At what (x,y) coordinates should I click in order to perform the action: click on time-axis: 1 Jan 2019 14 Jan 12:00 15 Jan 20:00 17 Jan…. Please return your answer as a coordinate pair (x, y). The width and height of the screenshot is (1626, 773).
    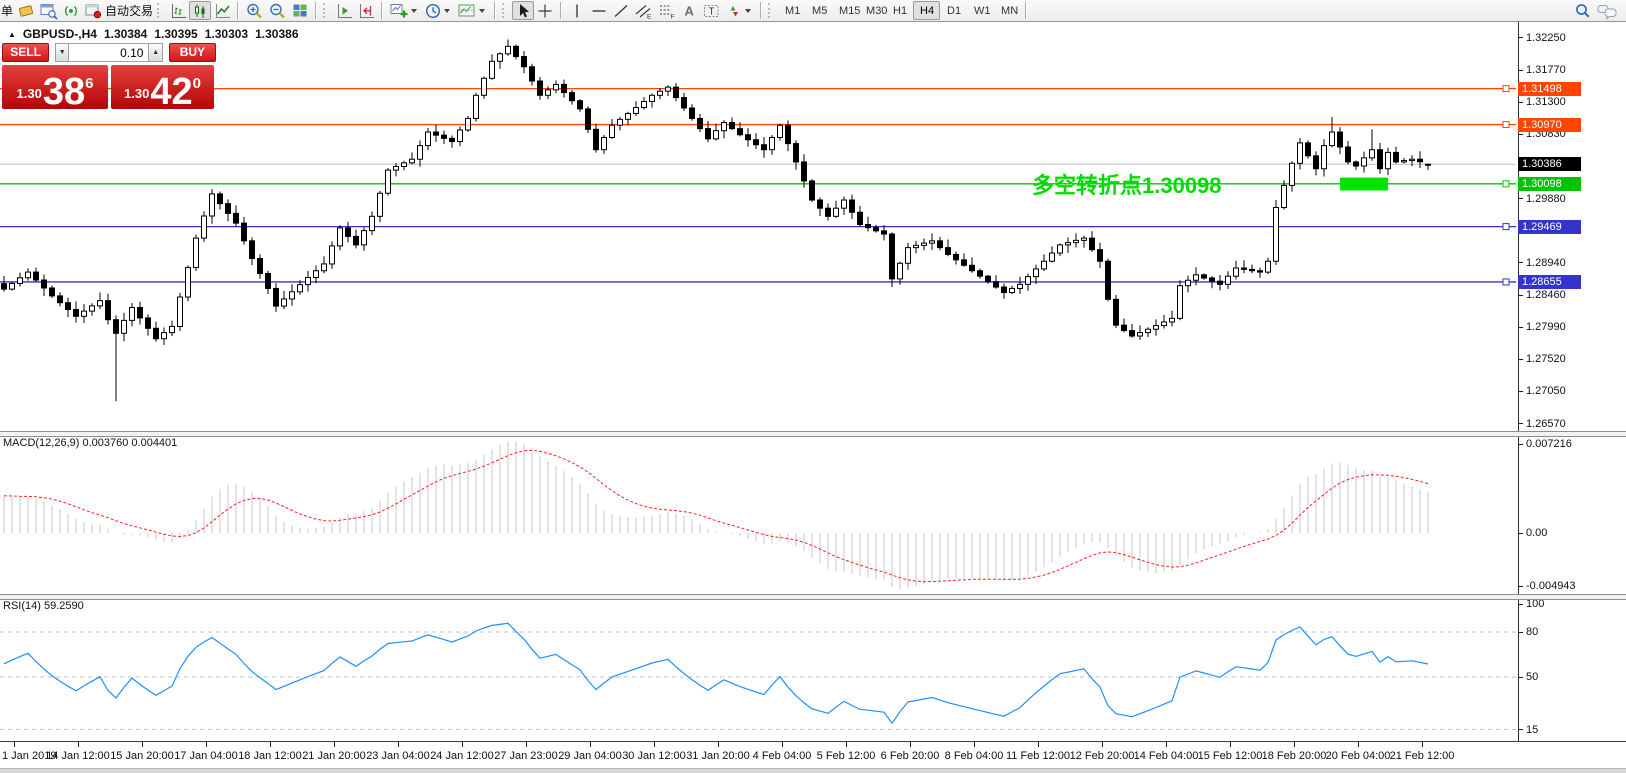
    Looking at the image, I should click on (813, 755).